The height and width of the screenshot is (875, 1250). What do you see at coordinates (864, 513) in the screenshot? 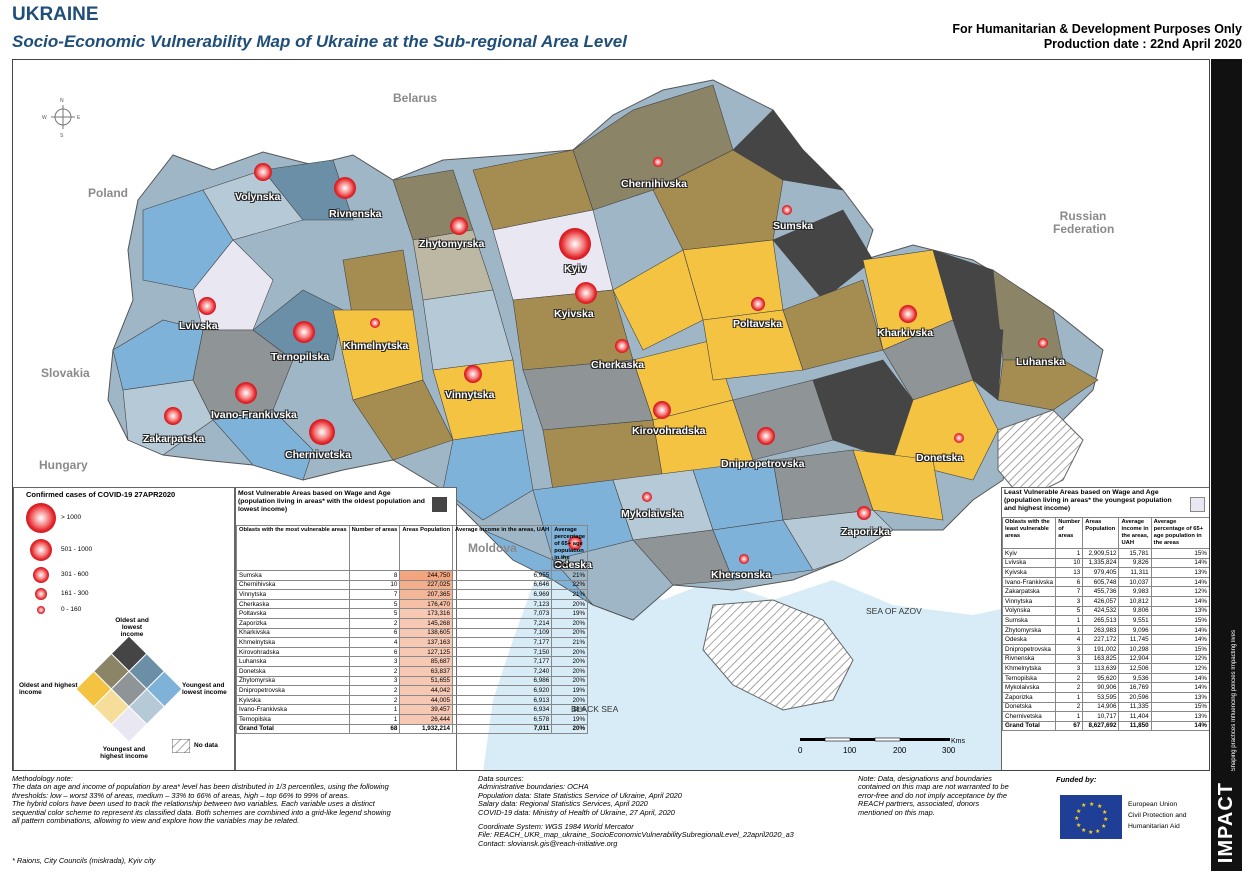
I see `covid-circle-zaporizka` at bounding box center [864, 513].